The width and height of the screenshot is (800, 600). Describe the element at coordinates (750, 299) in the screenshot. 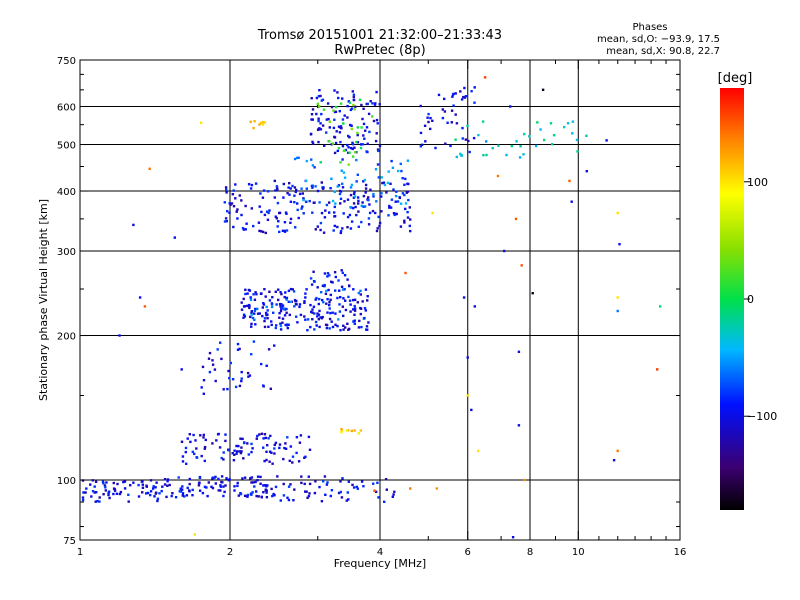

I see `colorbar-tick-label: 0` at that location.